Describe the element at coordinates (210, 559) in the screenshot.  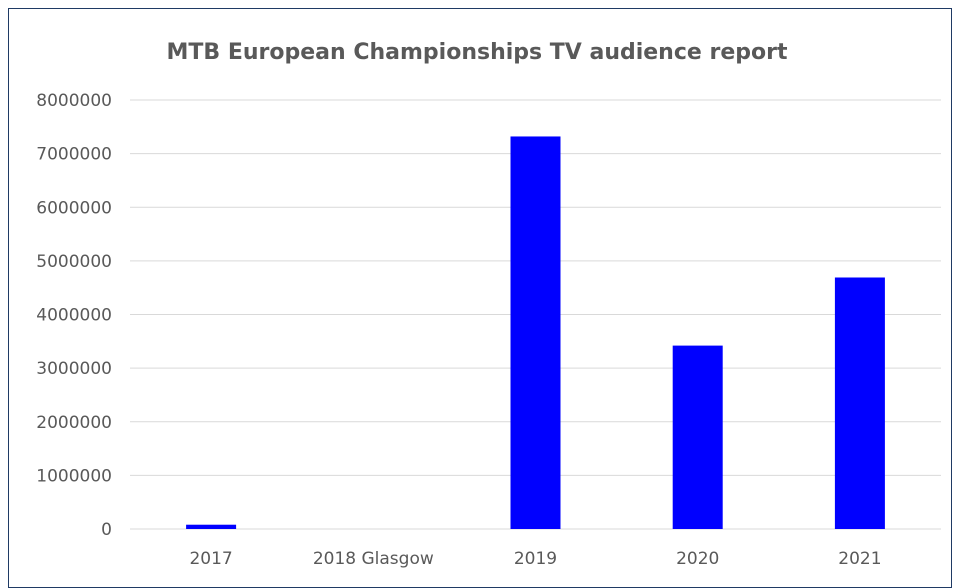
I see `x-tick-label: 2017` at that location.